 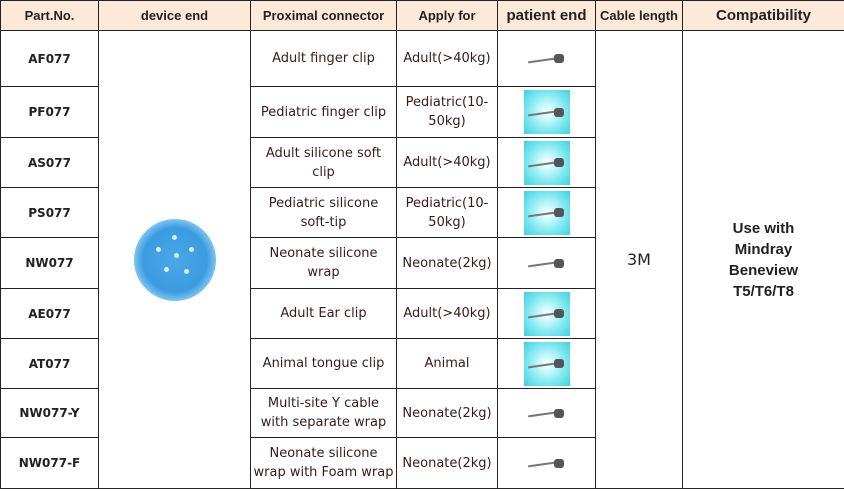 I want to click on proximal-connector: Multi-site Y cable with separate wrap, so click(x=323, y=413).